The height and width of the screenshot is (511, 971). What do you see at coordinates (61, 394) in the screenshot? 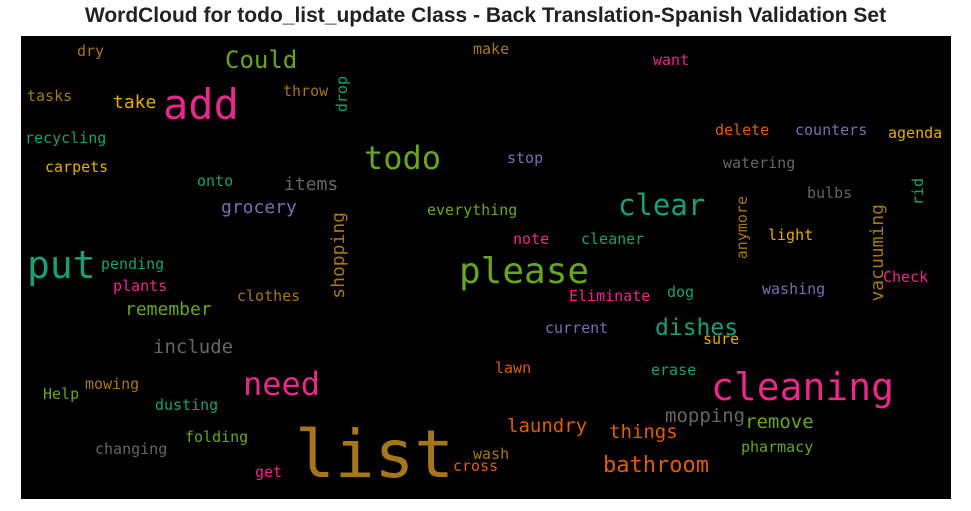
I see `word-help: Help` at bounding box center [61, 394].